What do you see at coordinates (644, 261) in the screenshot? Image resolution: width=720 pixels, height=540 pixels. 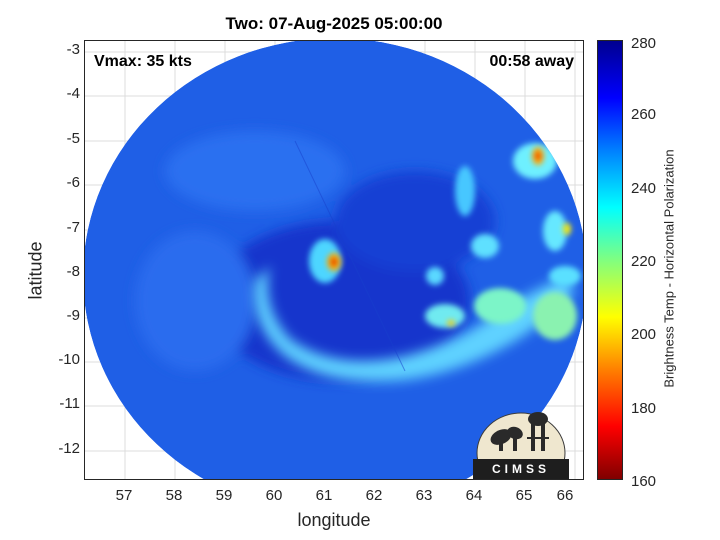 I see `colorbar-tick-label: 220` at bounding box center [644, 261].